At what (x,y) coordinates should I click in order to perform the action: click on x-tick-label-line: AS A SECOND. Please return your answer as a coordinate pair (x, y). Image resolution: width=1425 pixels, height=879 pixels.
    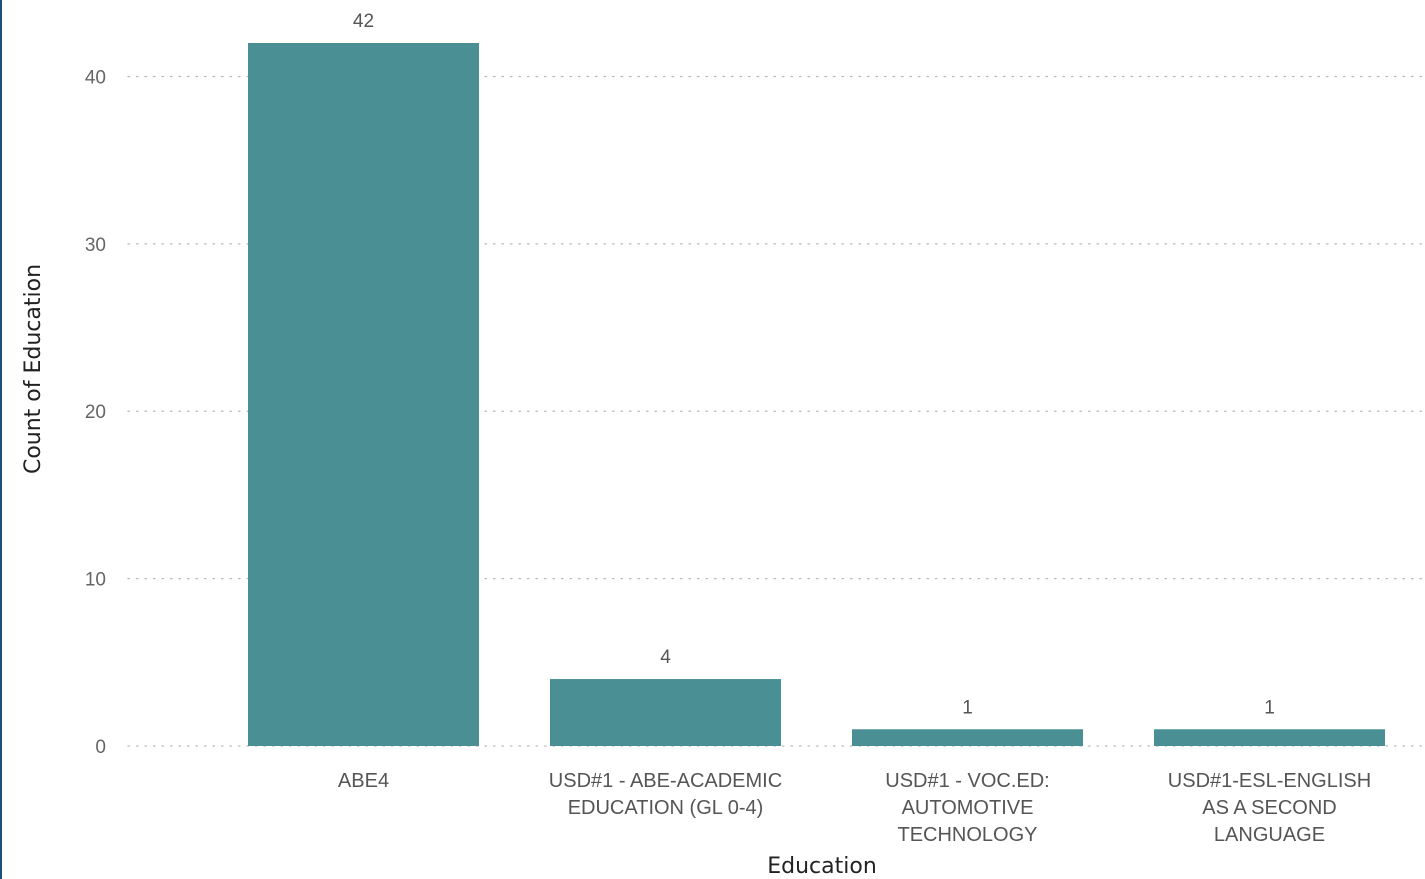
    Looking at the image, I should click on (1269, 808).